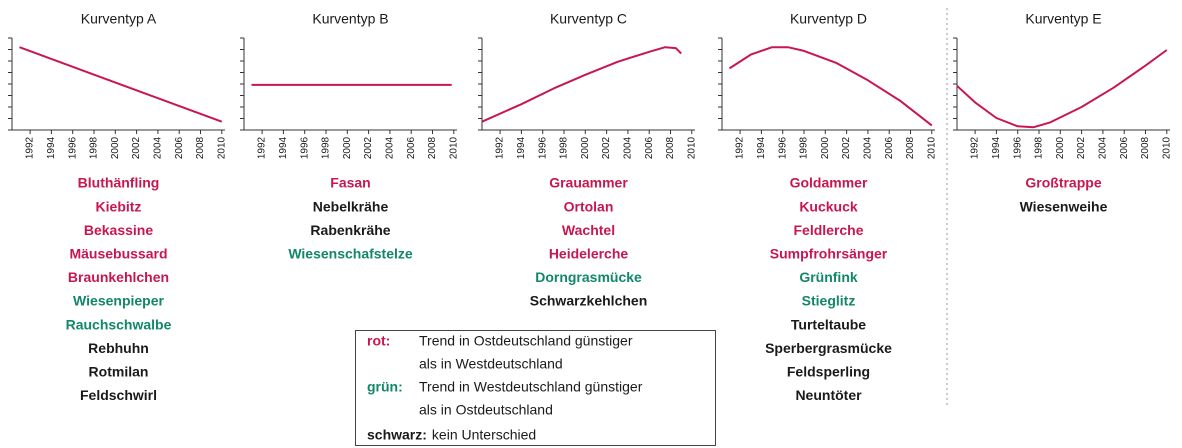  Describe the element at coordinates (828, 372) in the screenshot. I see `species: Feldsperling` at that location.